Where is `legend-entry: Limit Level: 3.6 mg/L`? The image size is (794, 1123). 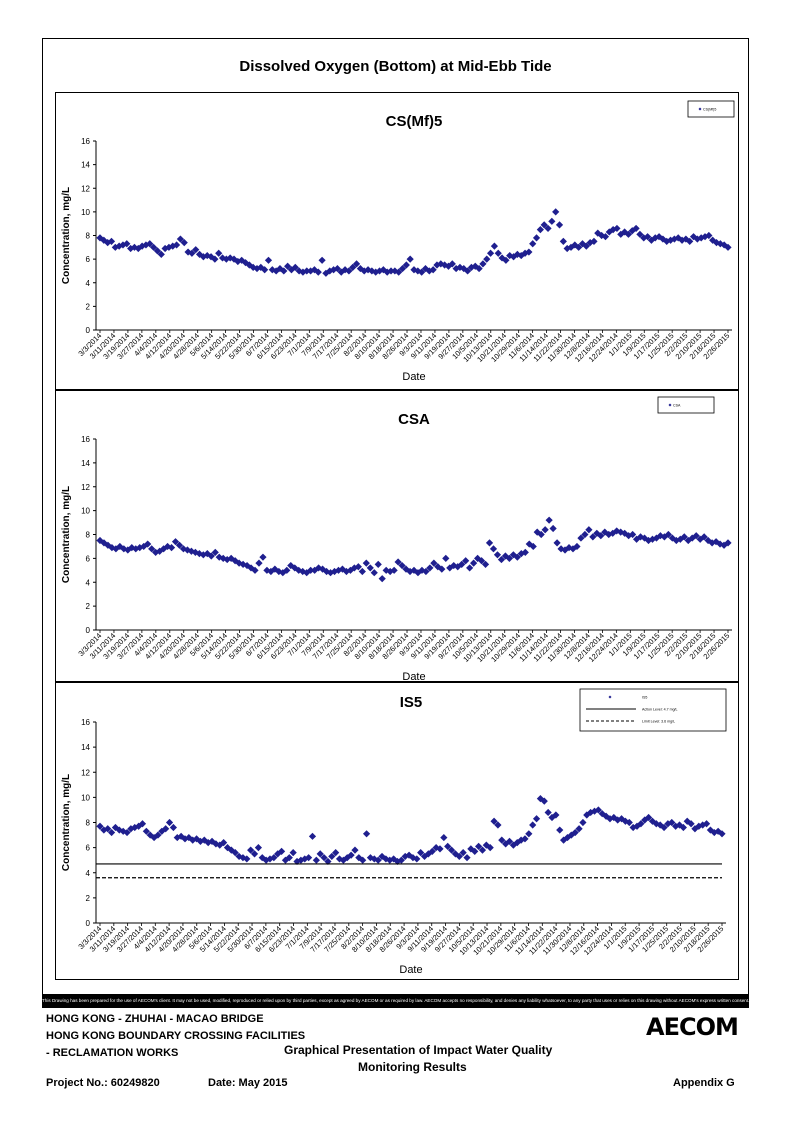
legend-entry: Limit Level: 3.6 mg/L is located at coordinates (658, 722).